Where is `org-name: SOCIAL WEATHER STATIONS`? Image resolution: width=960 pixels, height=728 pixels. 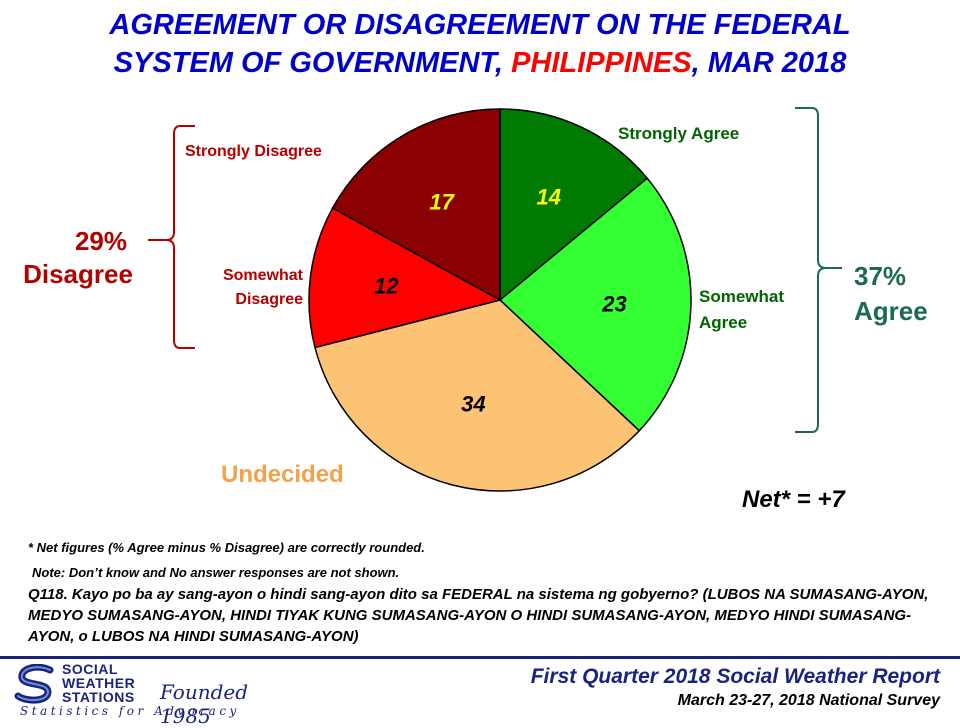 org-name: SOCIAL WEATHER STATIONS is located at coordinates (98, 683).